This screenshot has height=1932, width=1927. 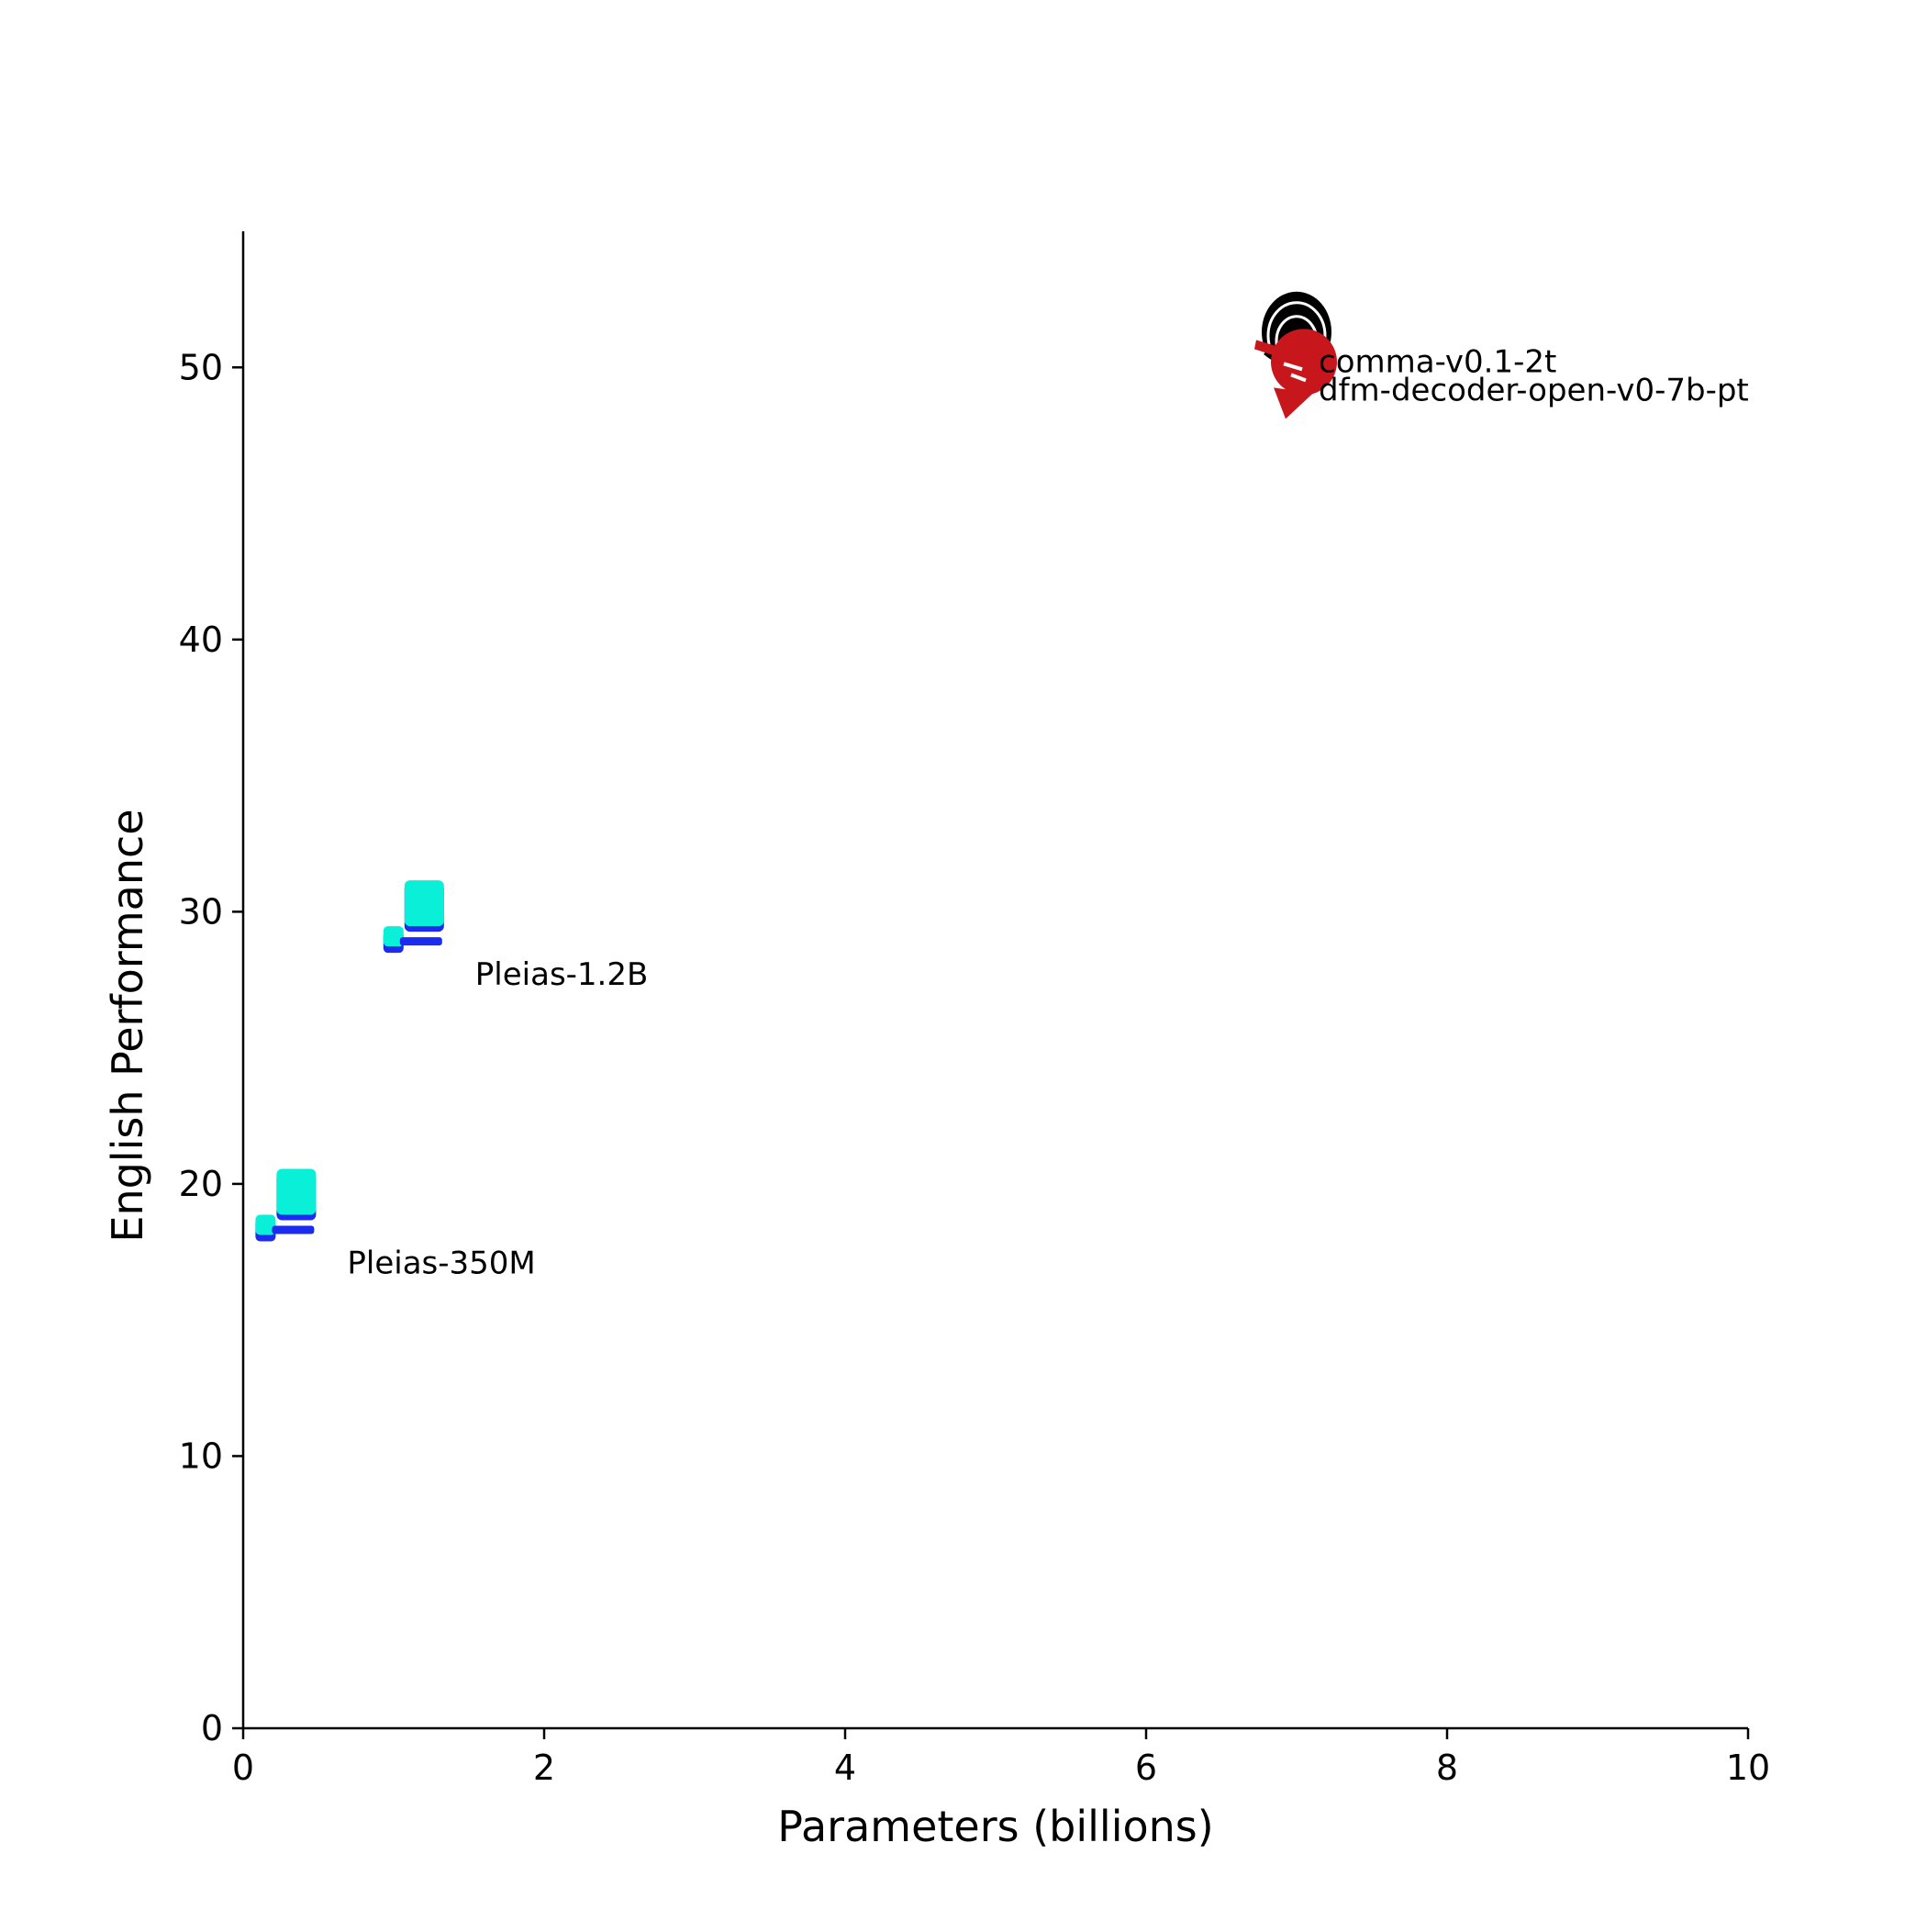 What do you see at coordinates (1447, 1768) in the screenshot?
I see `x-tick-label: 8` at bounding box center [1447, 1768].